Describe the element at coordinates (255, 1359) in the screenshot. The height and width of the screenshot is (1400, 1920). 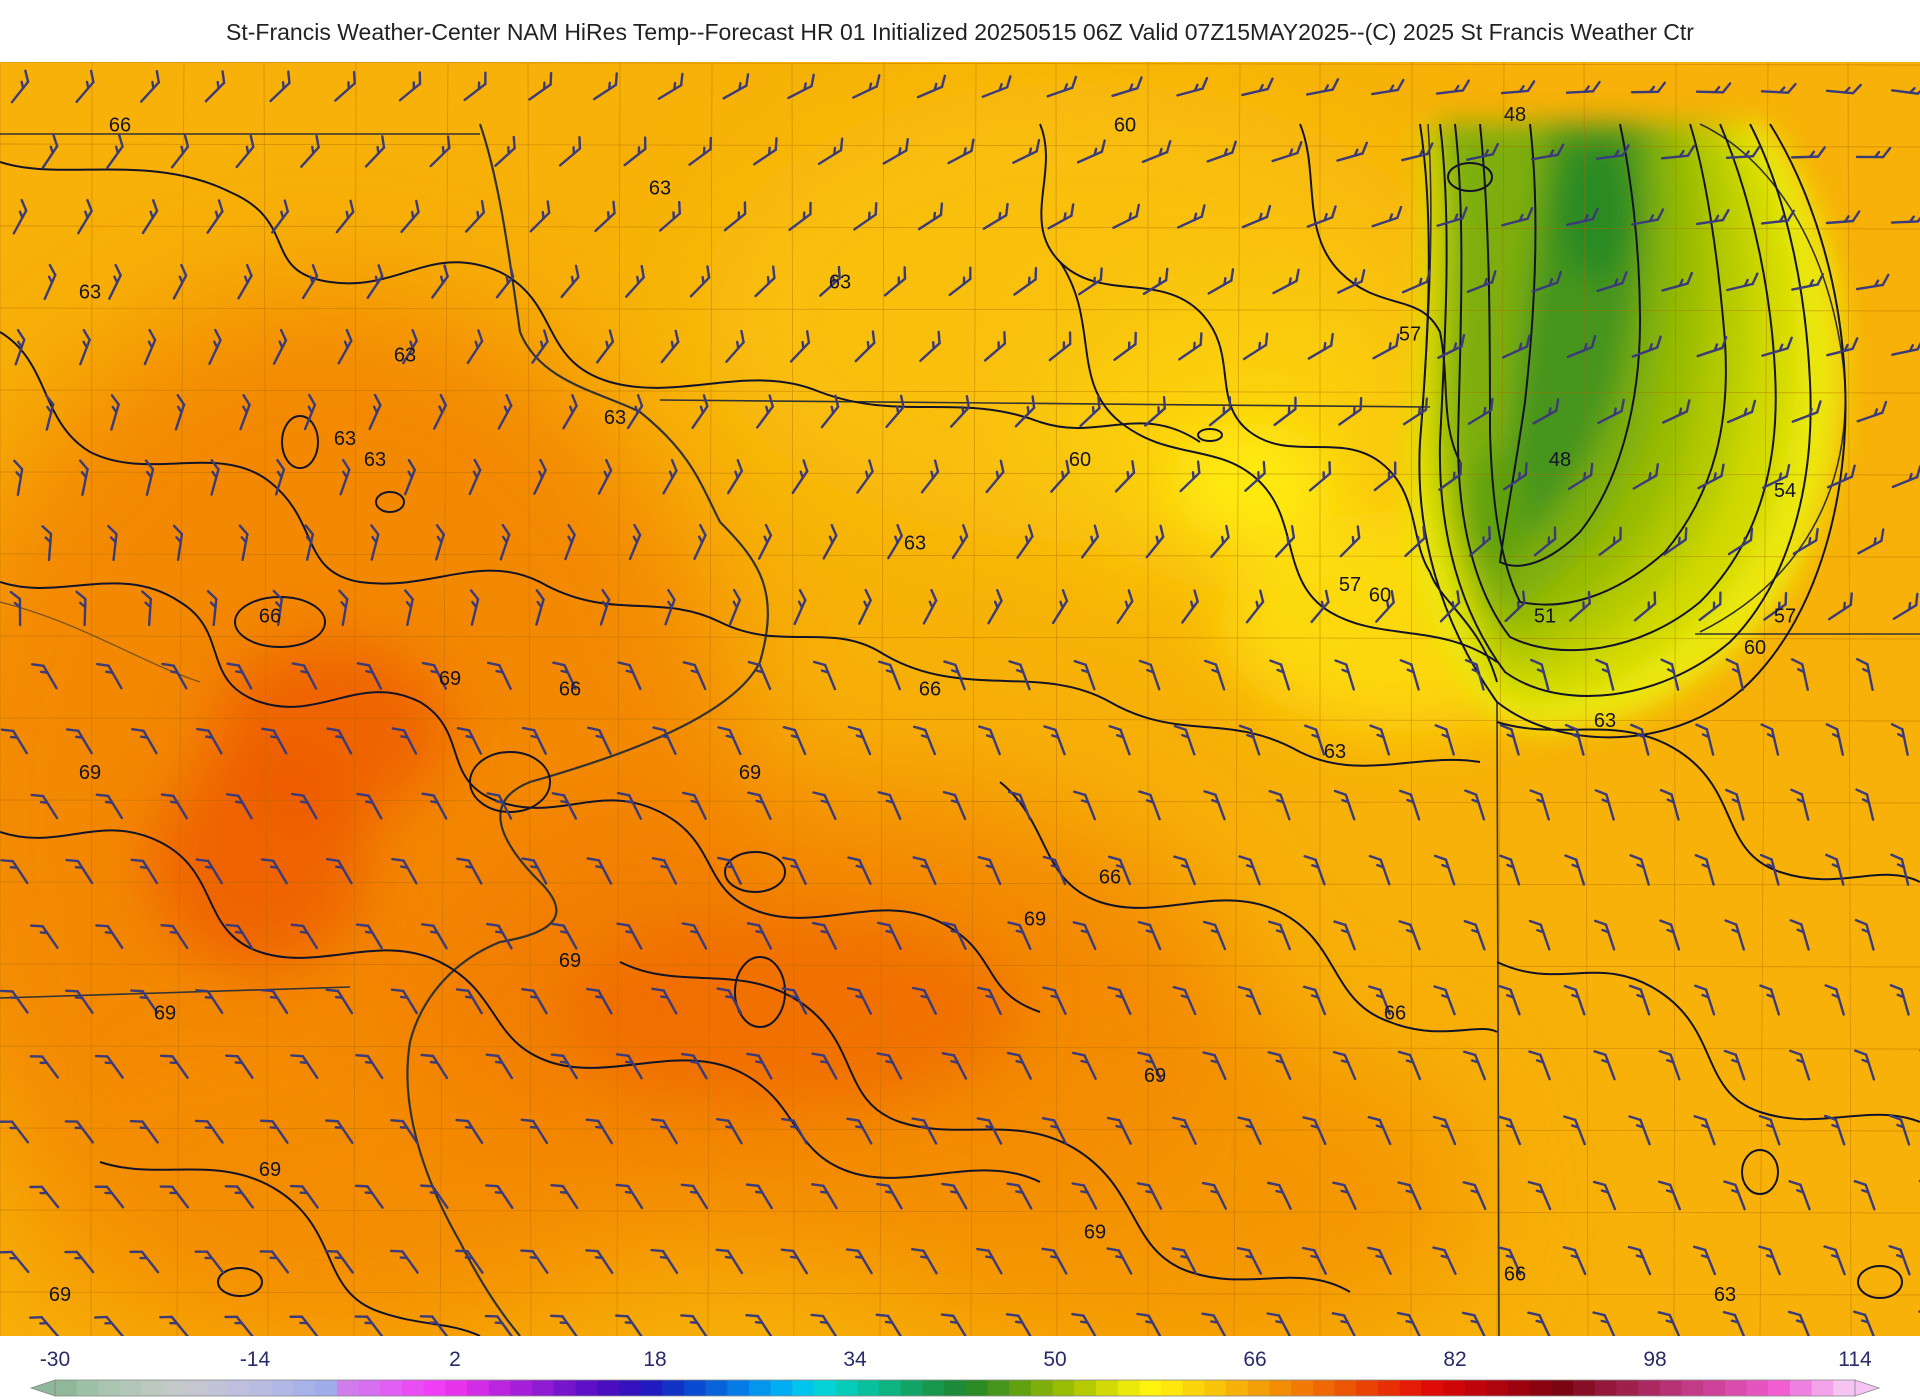
I see `colorbar-tick-label: -14` at that location.